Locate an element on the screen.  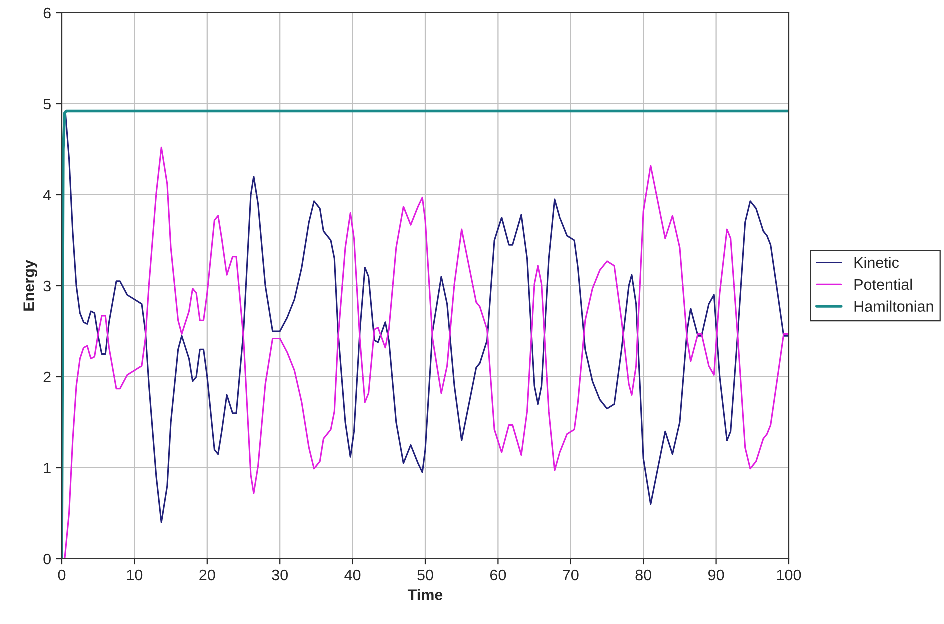
x-tick-label: 0 is located at coordinates (62, 575).